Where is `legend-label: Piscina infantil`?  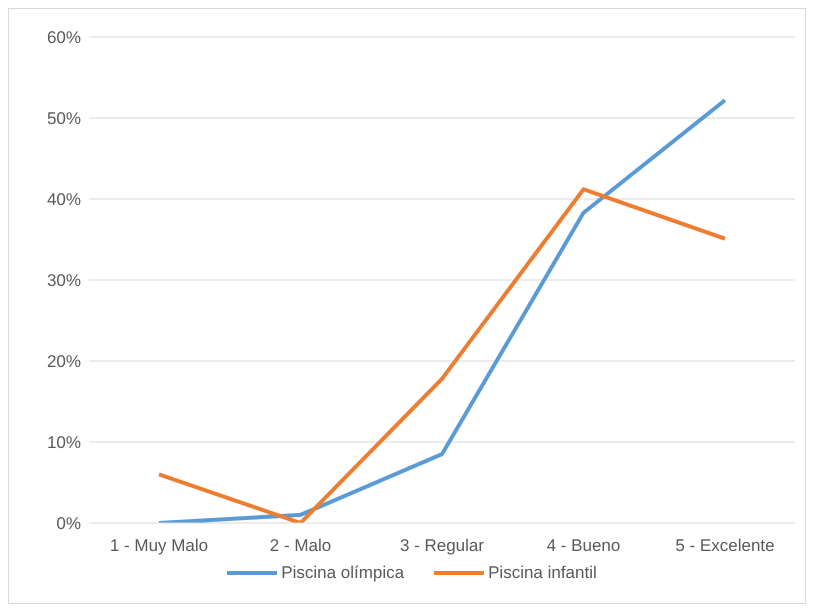 legend-label: Piscina infantil is located at coordinates (542, 573).